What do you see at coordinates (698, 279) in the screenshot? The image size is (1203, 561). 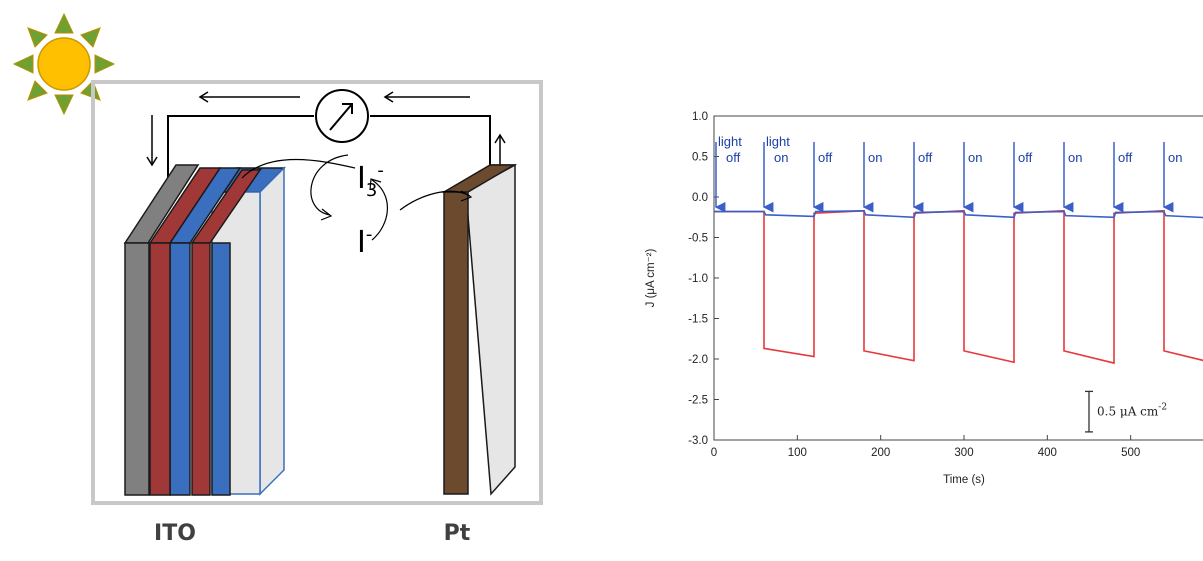 I see `y-tick-label: -1.0` at bounding box center [698, 279].